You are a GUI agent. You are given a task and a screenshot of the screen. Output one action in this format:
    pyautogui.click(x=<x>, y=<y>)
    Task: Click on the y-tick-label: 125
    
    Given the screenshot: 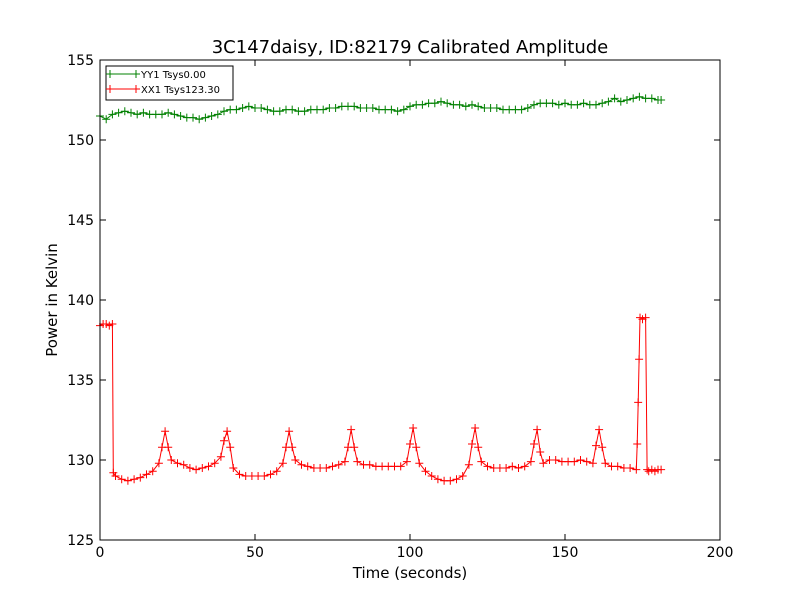 What is the action you would take?
    pyautogui.click(x=80, y=541)
    